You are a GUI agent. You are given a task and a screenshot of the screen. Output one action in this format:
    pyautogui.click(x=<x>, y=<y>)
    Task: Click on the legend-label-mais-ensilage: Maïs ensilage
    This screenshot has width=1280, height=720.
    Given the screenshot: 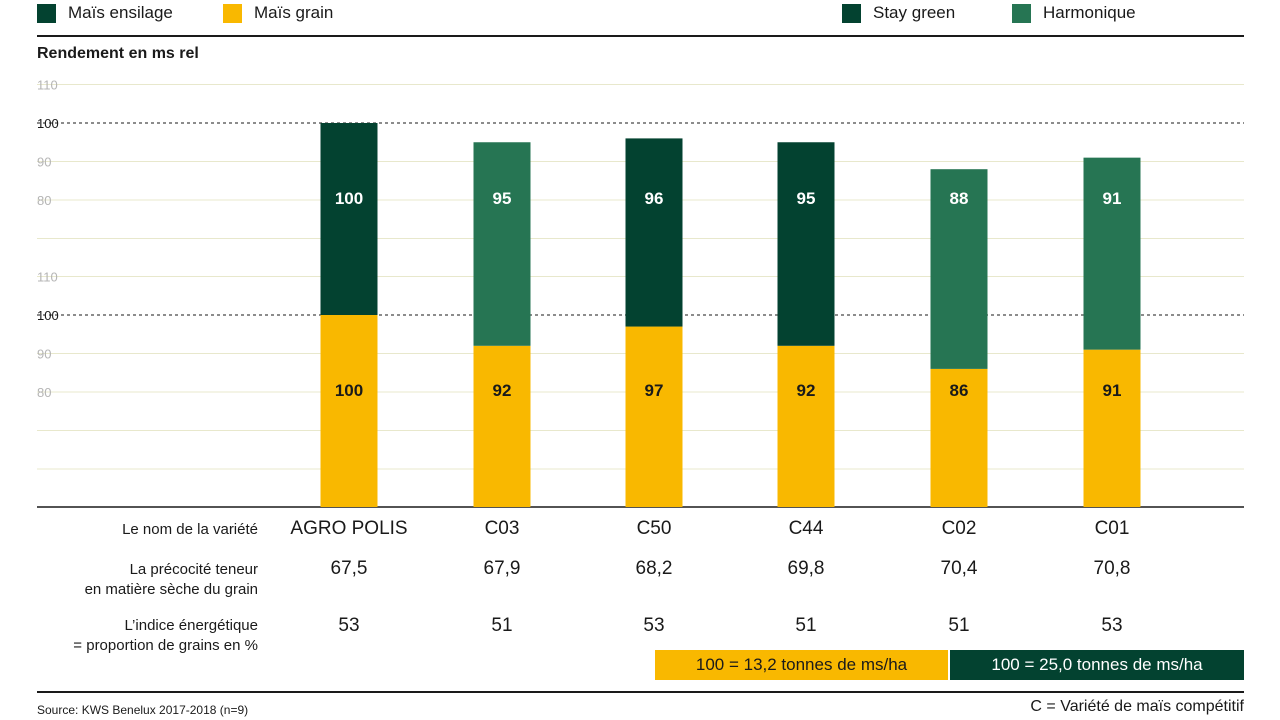 What is the action you would take?
    pyautogui.click(x=120, y=12)
    